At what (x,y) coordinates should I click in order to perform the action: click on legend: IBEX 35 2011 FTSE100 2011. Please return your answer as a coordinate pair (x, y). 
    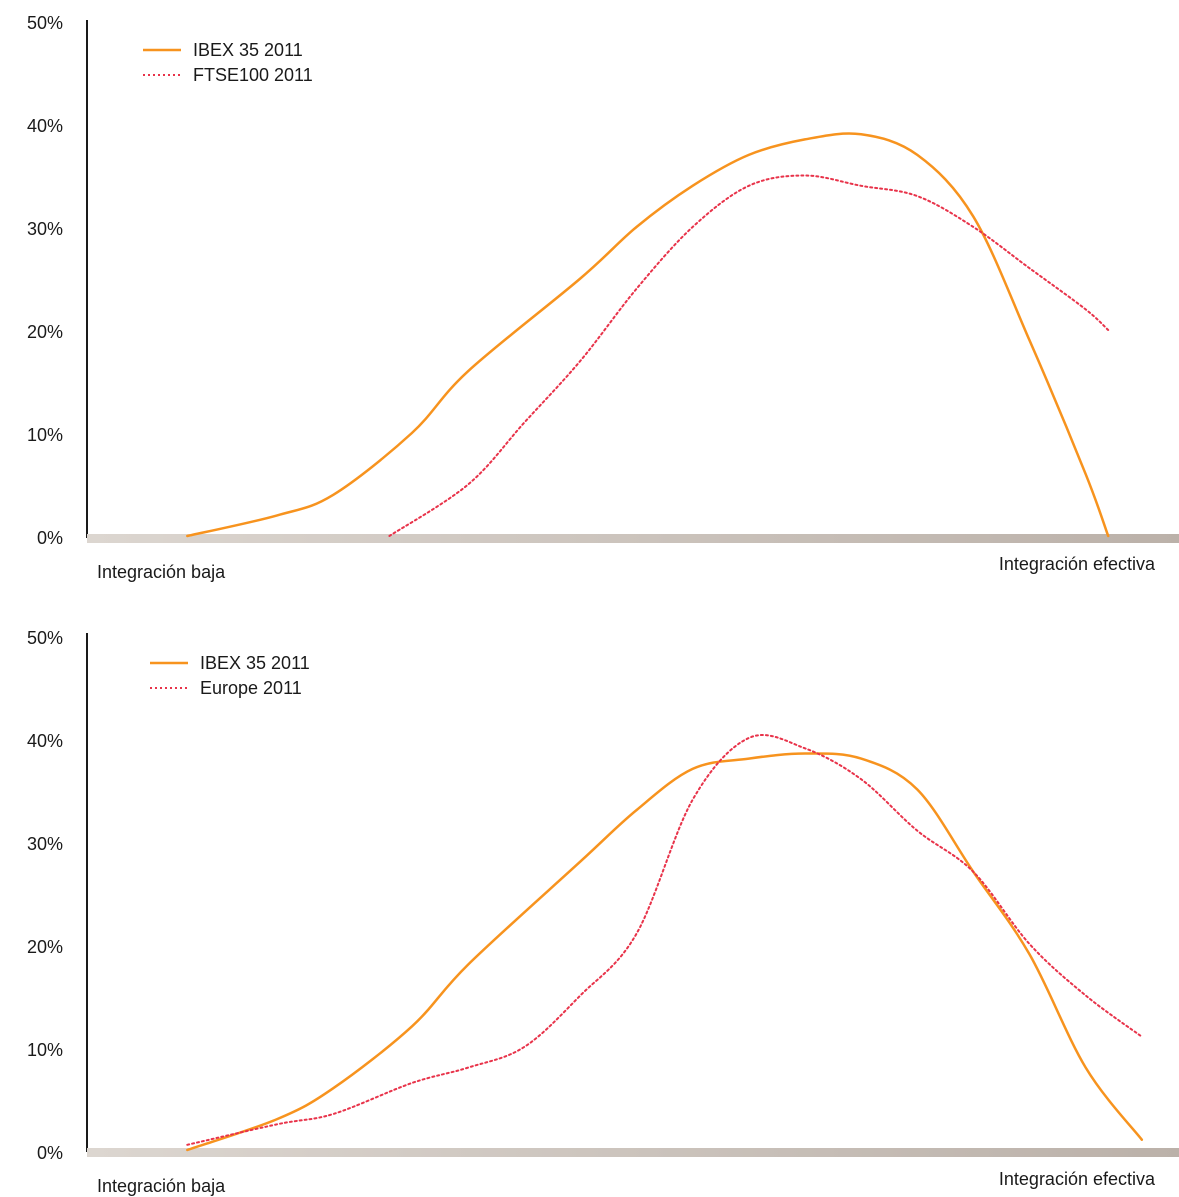
    Looking at the image, I should click on (228, 62).